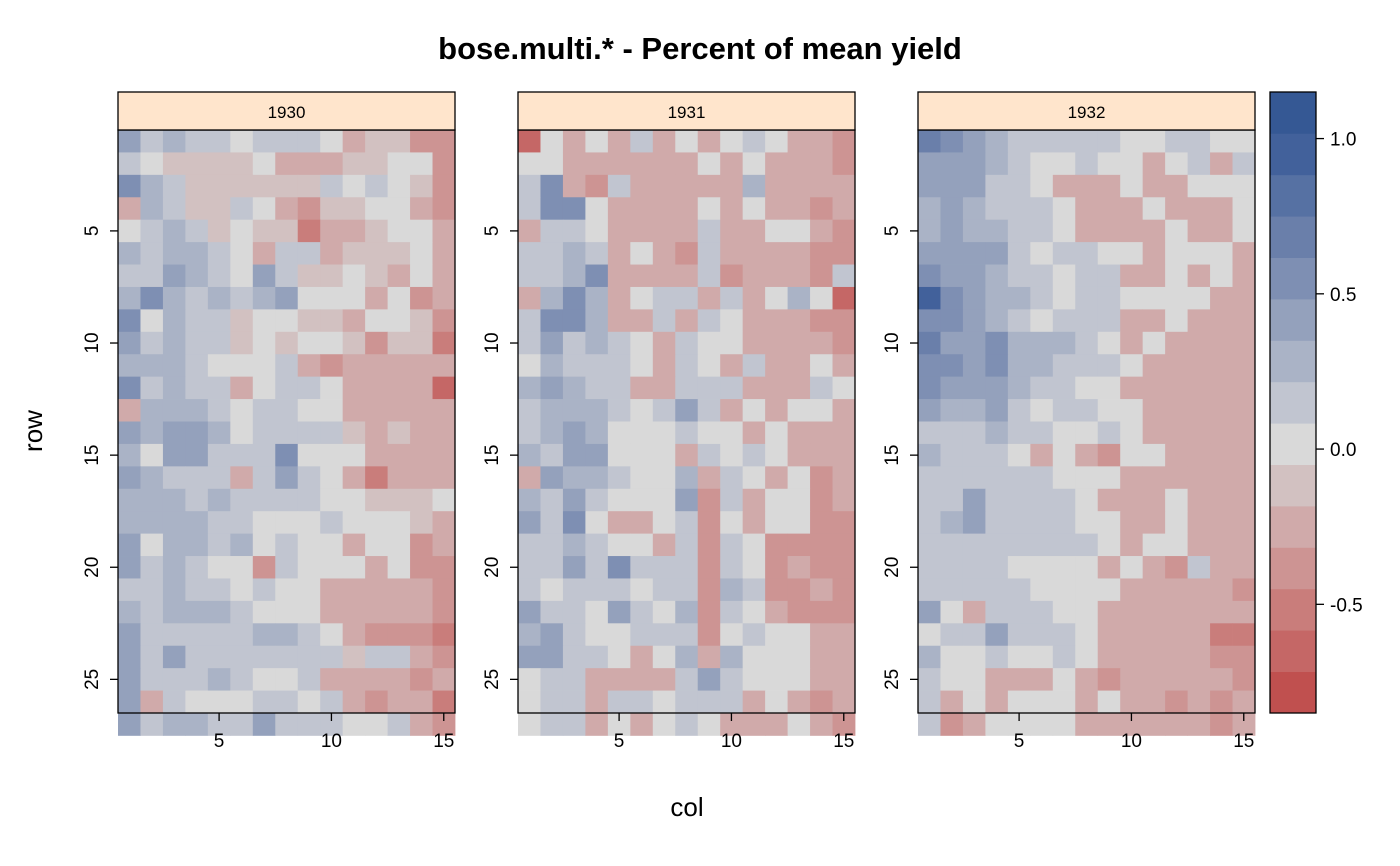 The height and width of the screenshot is (866, 1400). I want to click on x-tick-label: 5, so click(619, 741).